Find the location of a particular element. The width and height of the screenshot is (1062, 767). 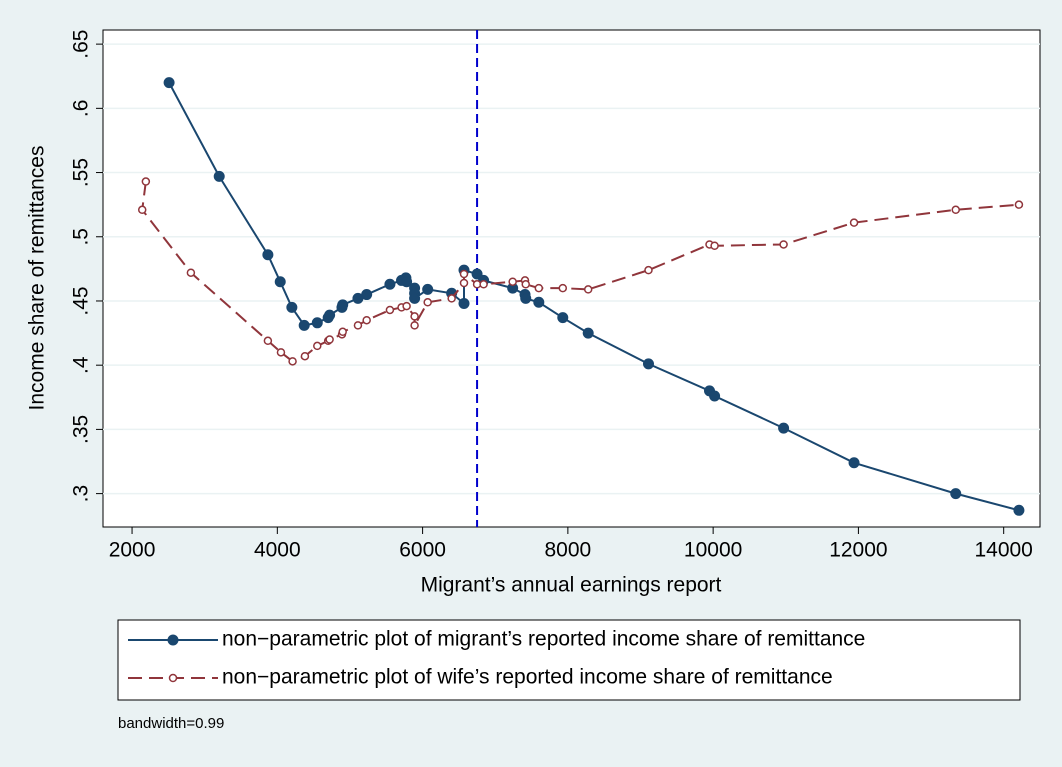

y-tick-label: .6 is located at coordinates (81, 109).